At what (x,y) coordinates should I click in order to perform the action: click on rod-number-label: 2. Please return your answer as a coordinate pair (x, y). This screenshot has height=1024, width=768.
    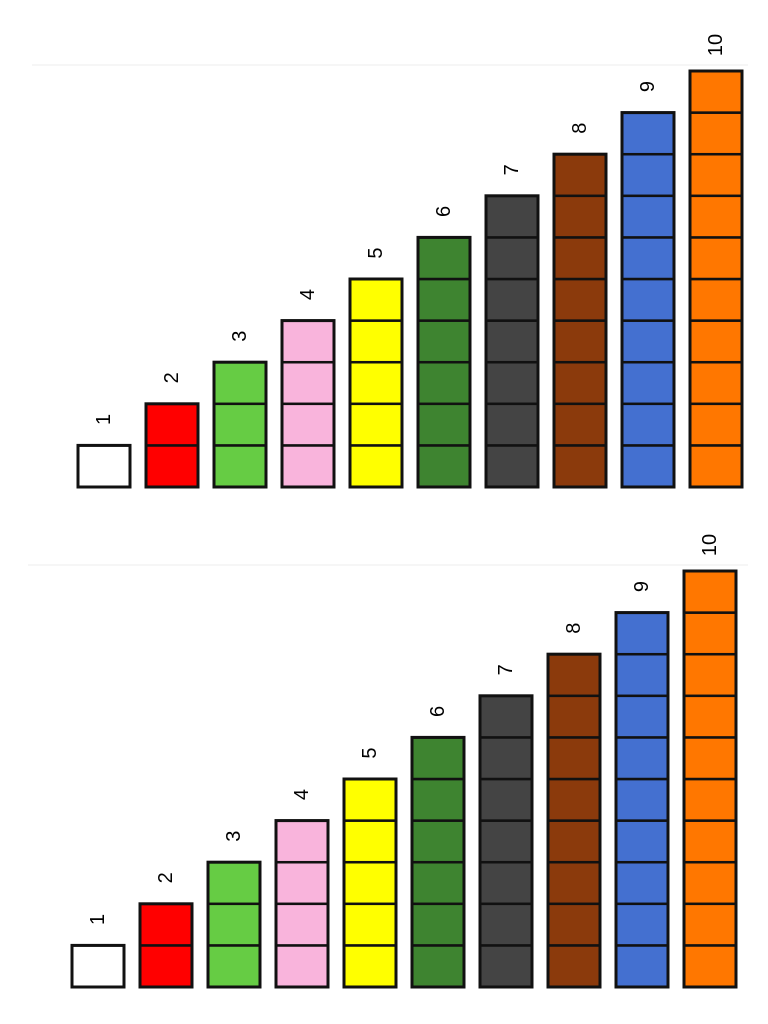
    Looking at the image, I should click on (166, 877).